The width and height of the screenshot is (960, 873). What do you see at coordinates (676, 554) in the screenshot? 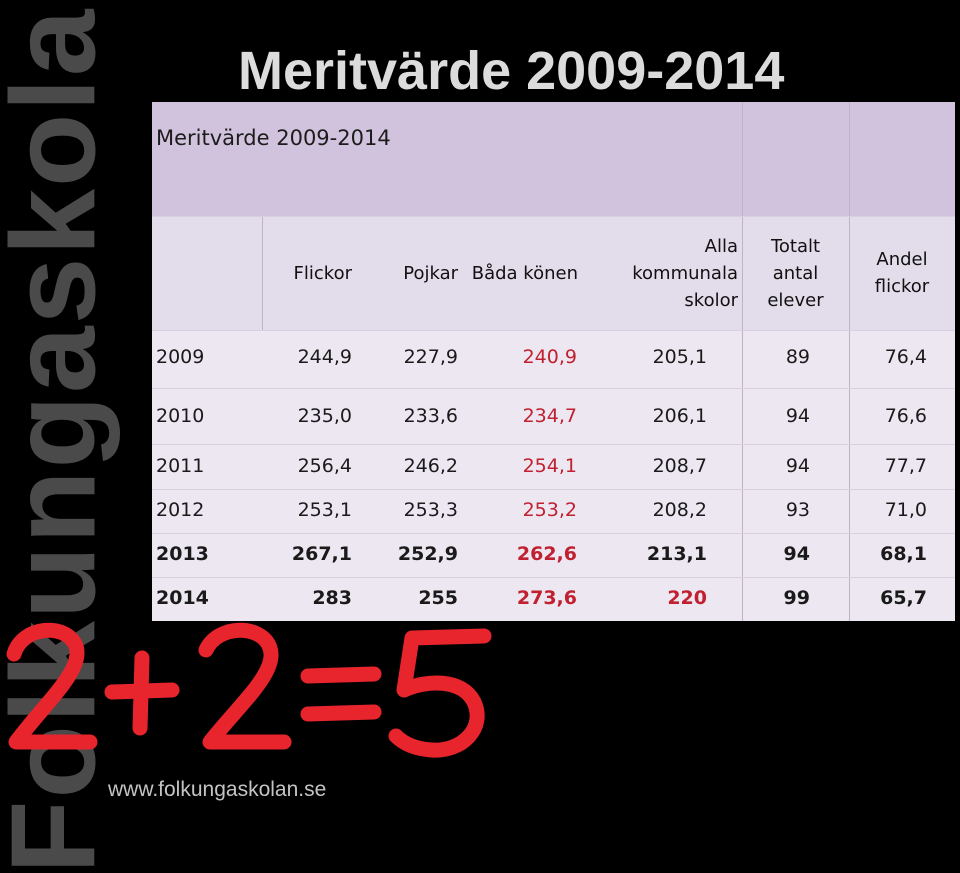
I see `alla-cell: 213,1` at bounding box center [676, 554].